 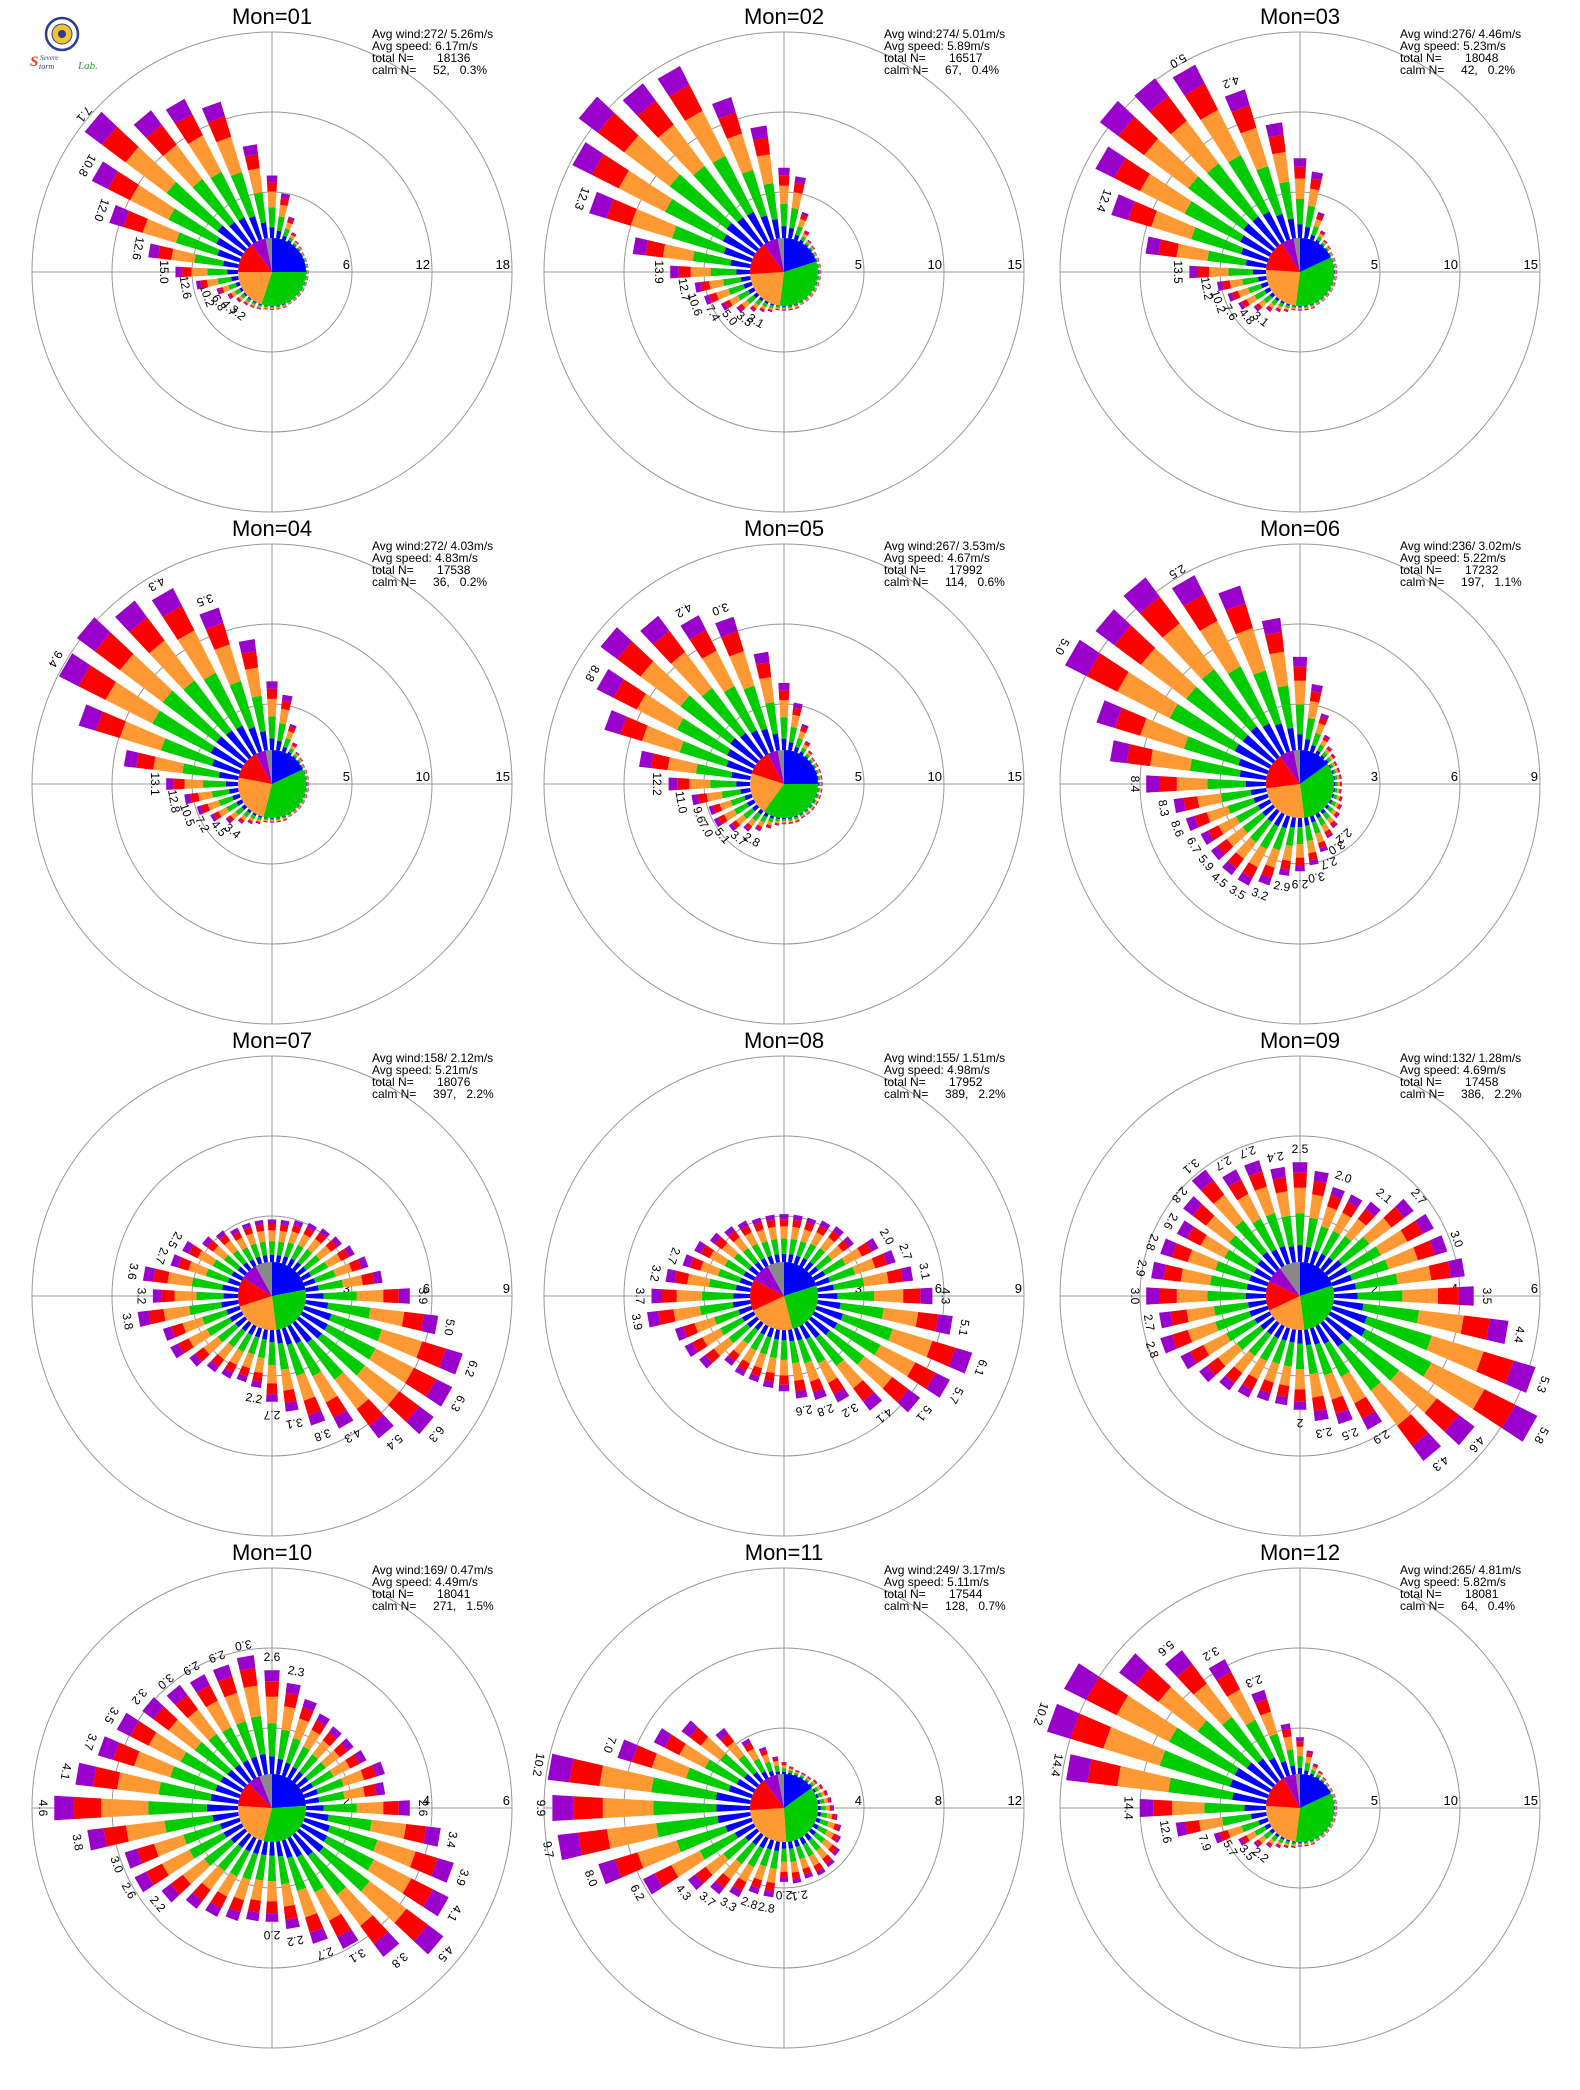 I want to click on petal-label: 15.0, so click(x=164, y=272).